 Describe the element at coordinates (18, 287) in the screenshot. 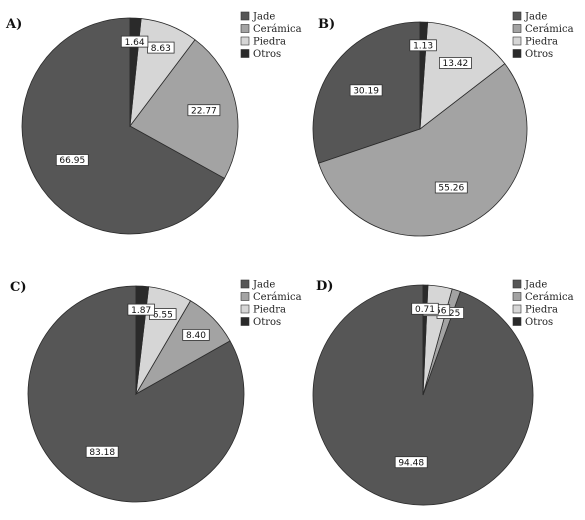

I see `panel-letter: C)` at that location.